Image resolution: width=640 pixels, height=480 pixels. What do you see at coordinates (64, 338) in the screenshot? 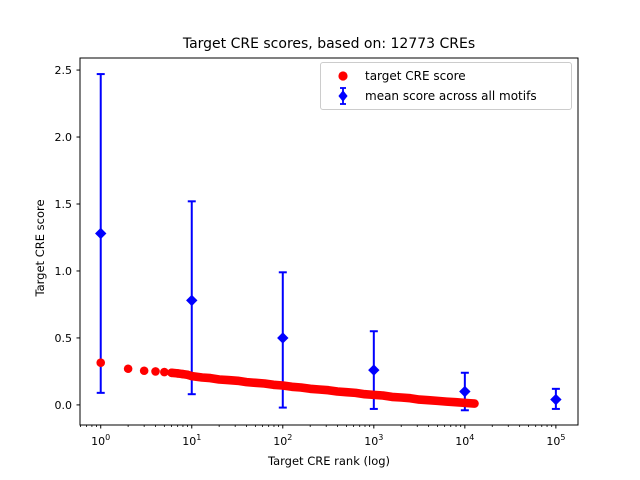
I see `y-tick-label: 0.5` at bounding box center [64, 338].